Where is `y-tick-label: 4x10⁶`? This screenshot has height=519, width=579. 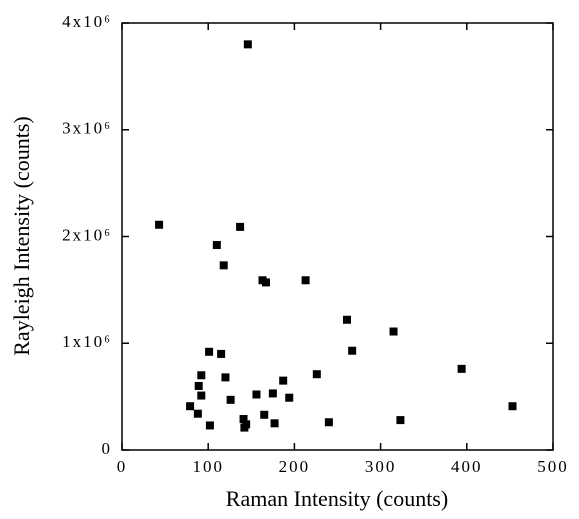 y-tick-label: 4x10⁶ is located at coordinates (87, 21).